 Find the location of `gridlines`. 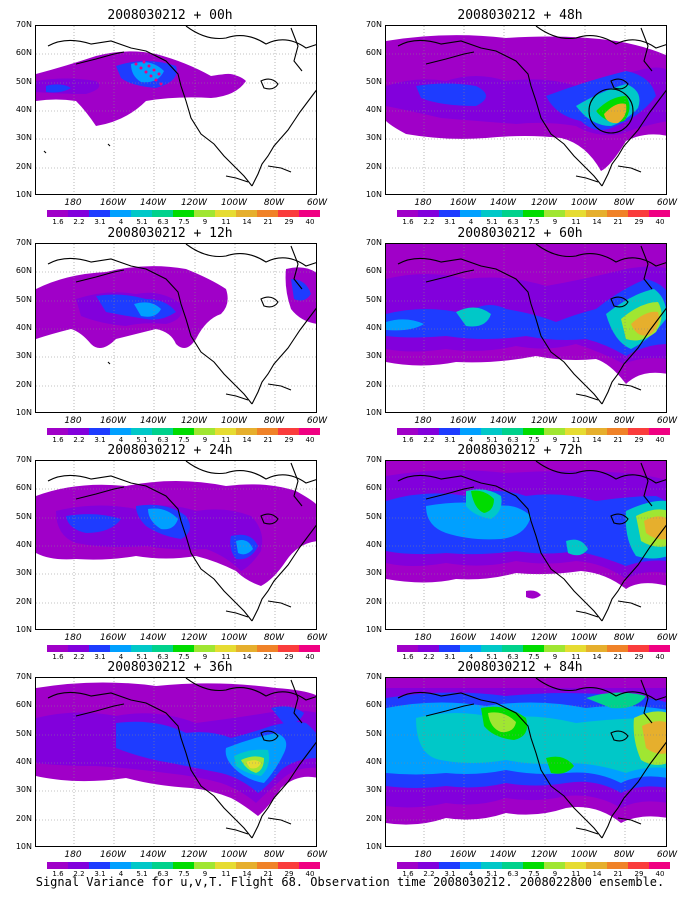

gridlines is located at coordinates (176, 762).